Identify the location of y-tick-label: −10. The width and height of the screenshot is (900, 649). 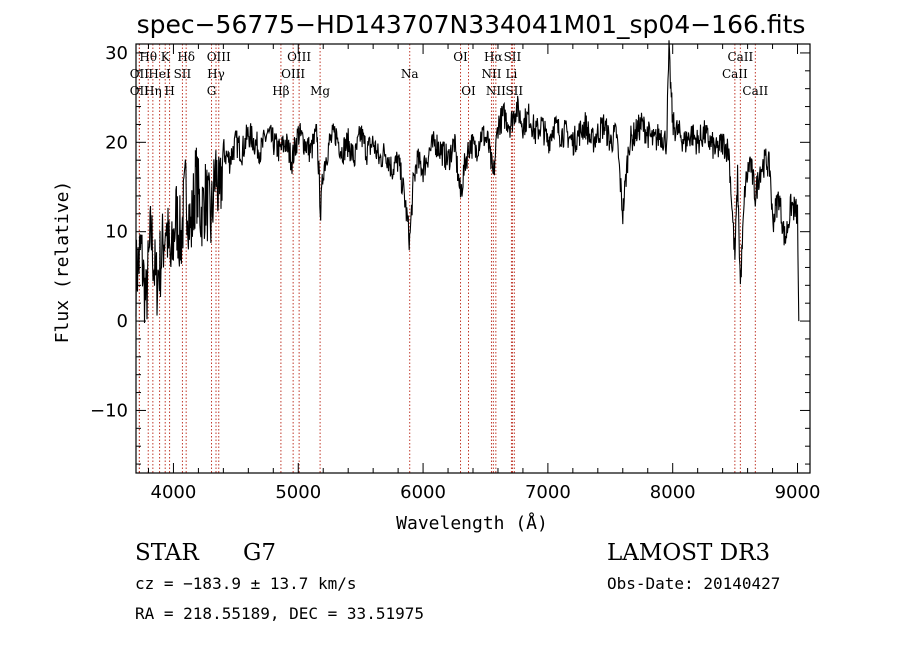
(109, 410).